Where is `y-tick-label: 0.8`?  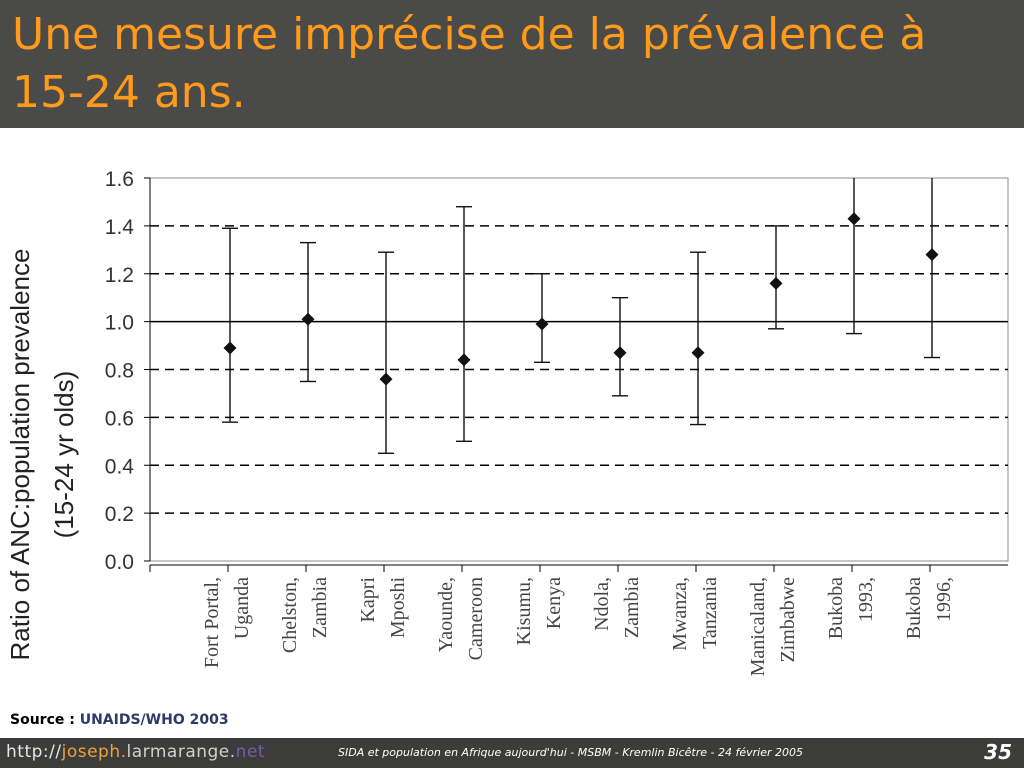
y-tick-label: 0.8 is located at coordinates (119, 371).